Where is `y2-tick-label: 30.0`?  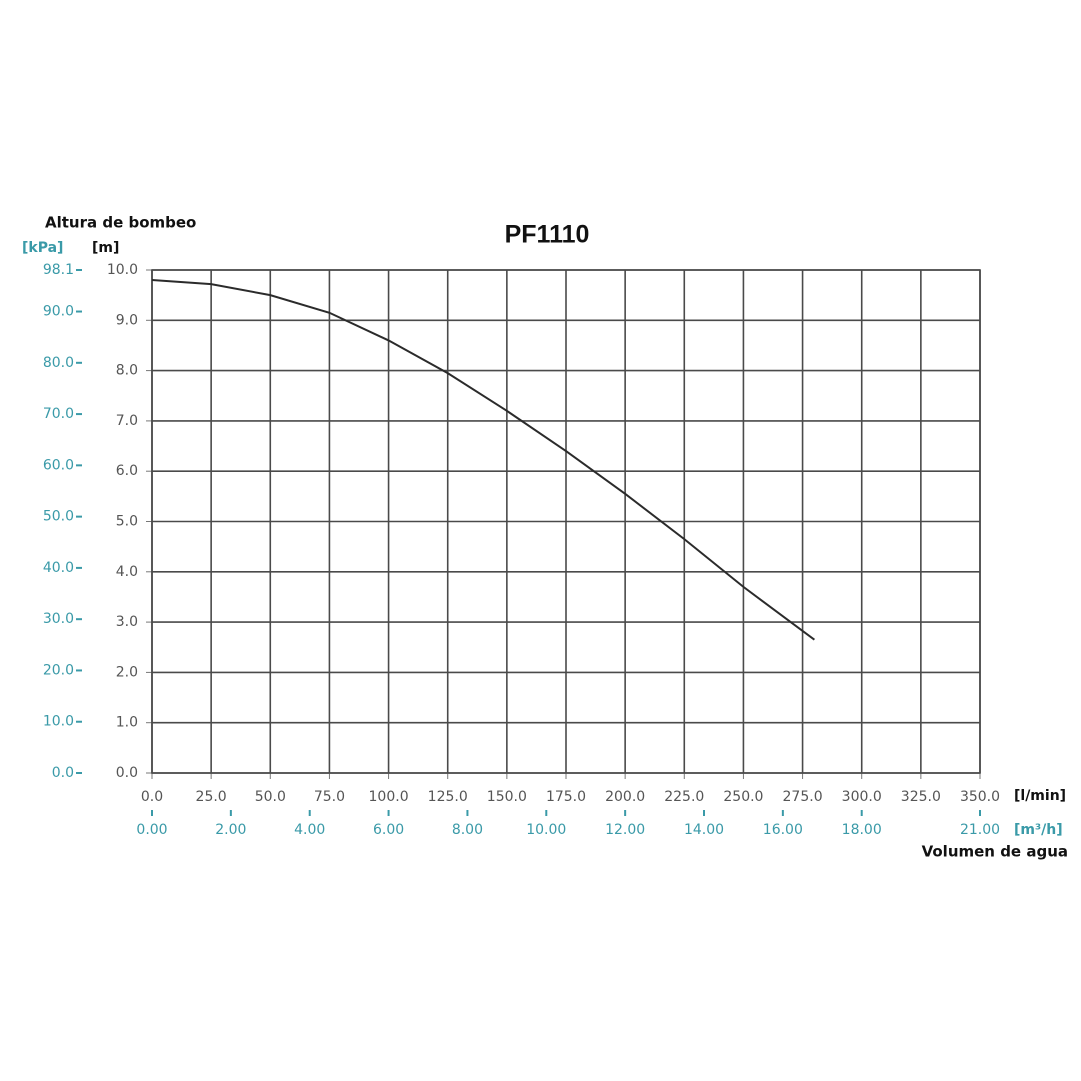 y2-tick-label: 30.0 is located at coordinates (58, 619).